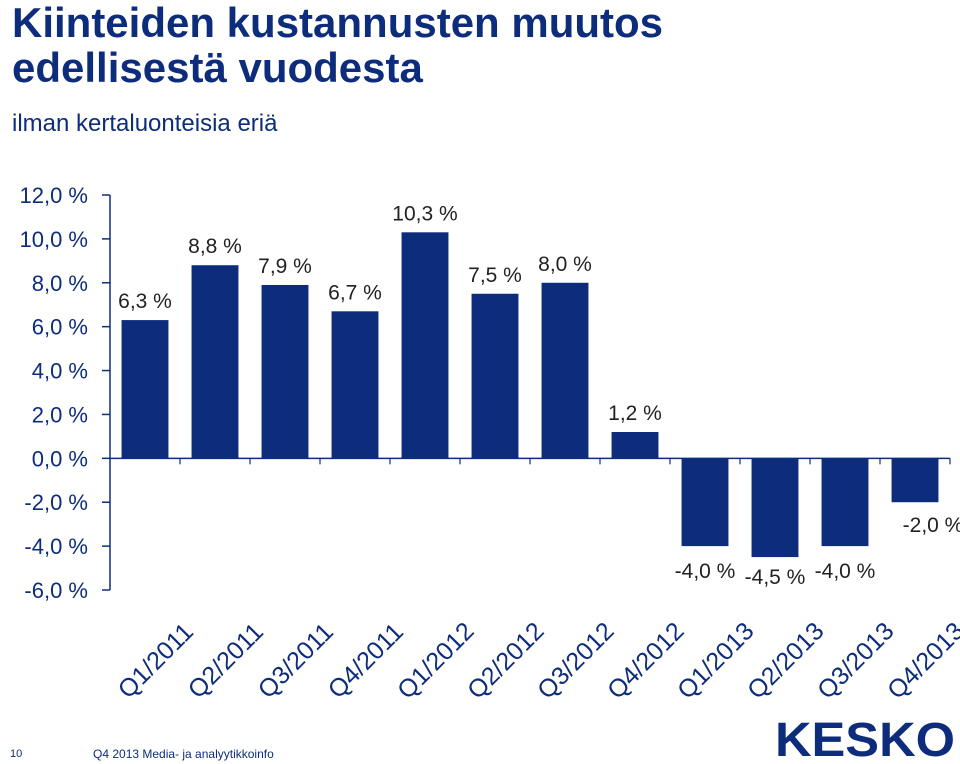 The height and width of the screenshot is (764, 960). I want to click on kesko-logo: KESKO, so click(865, 739).